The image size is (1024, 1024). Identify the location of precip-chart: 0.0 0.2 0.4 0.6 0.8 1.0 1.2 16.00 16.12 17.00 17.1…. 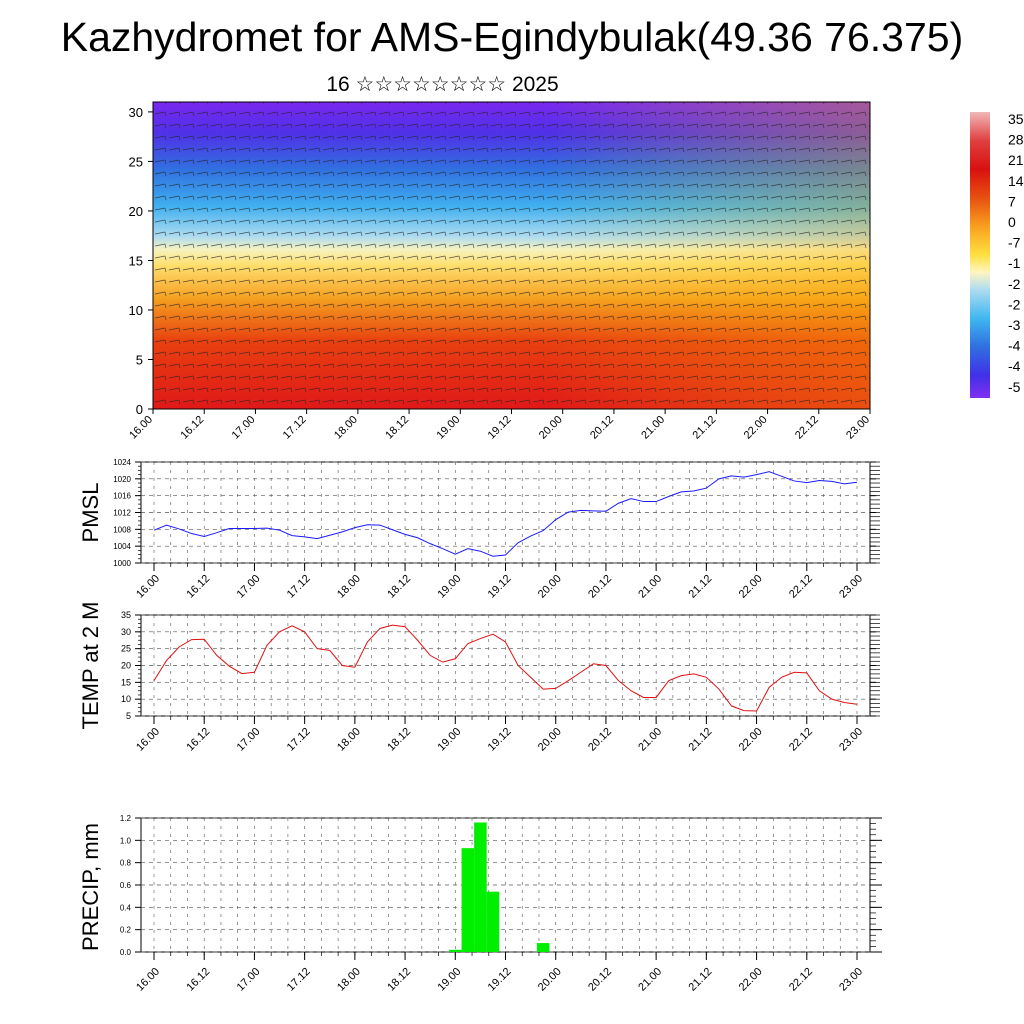
(480, 904).